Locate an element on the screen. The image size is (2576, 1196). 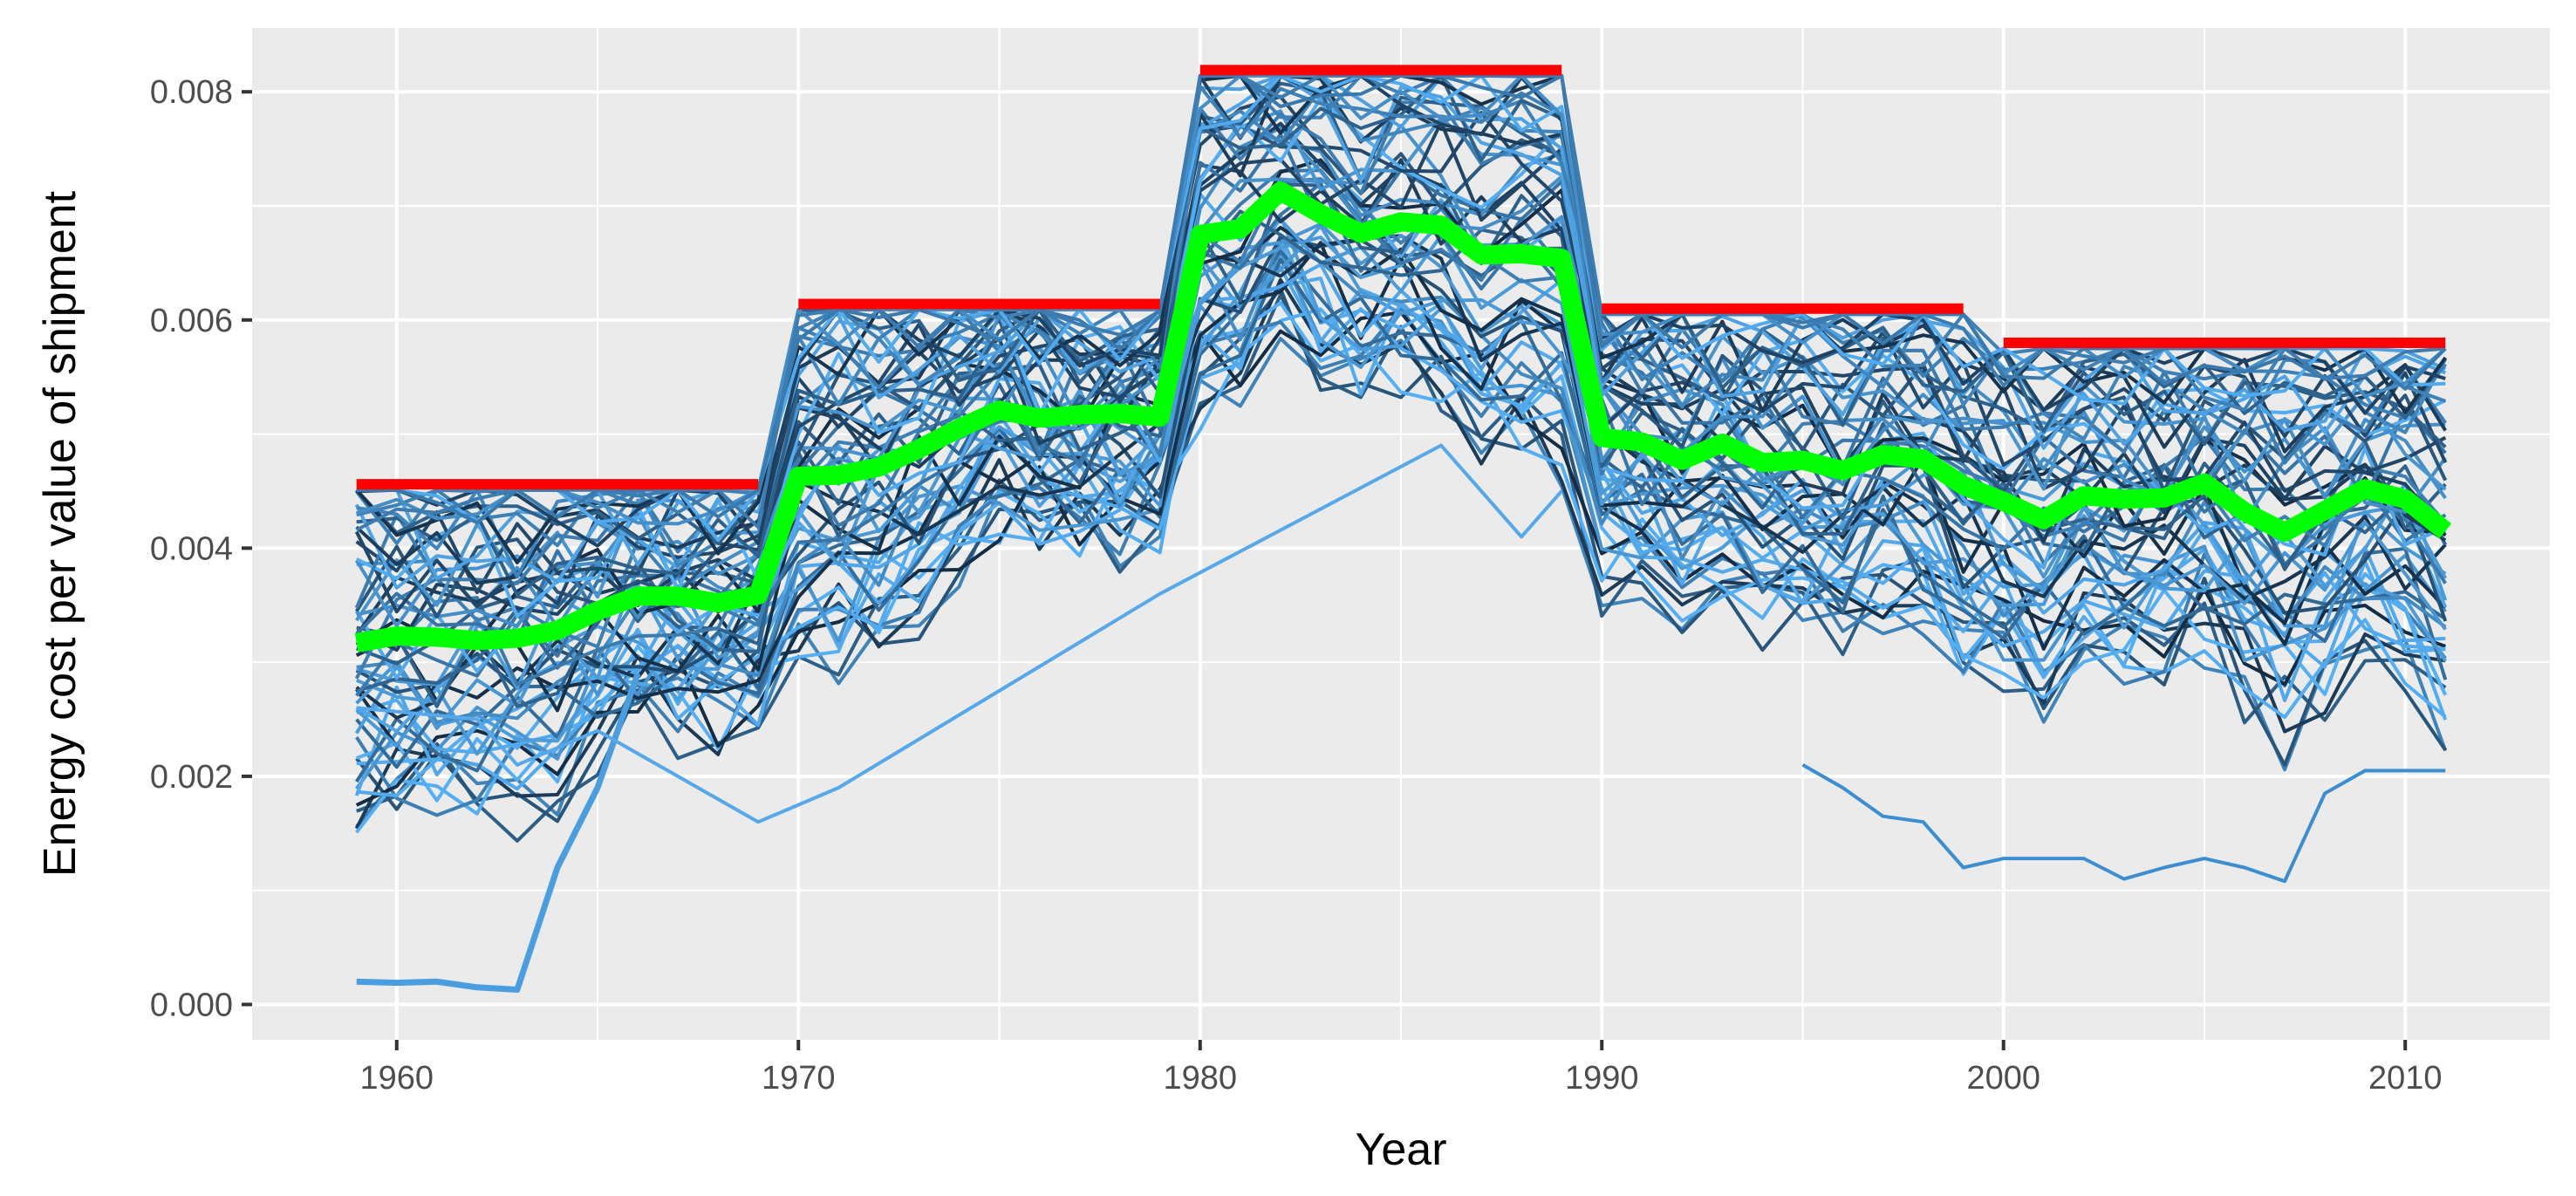
y-tick-label: 0.008 is located at coordinates (191, 92).